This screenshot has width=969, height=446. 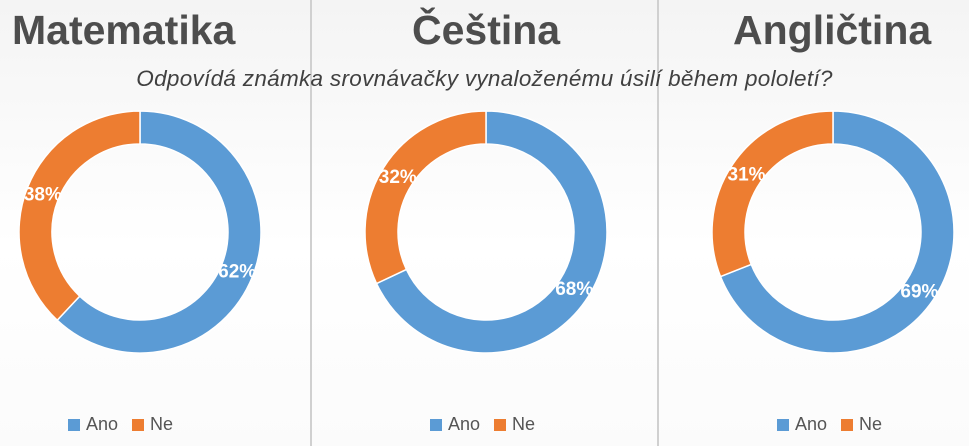 I want to click on data-label-ano-1: 68%, so click(x=574, y=289).